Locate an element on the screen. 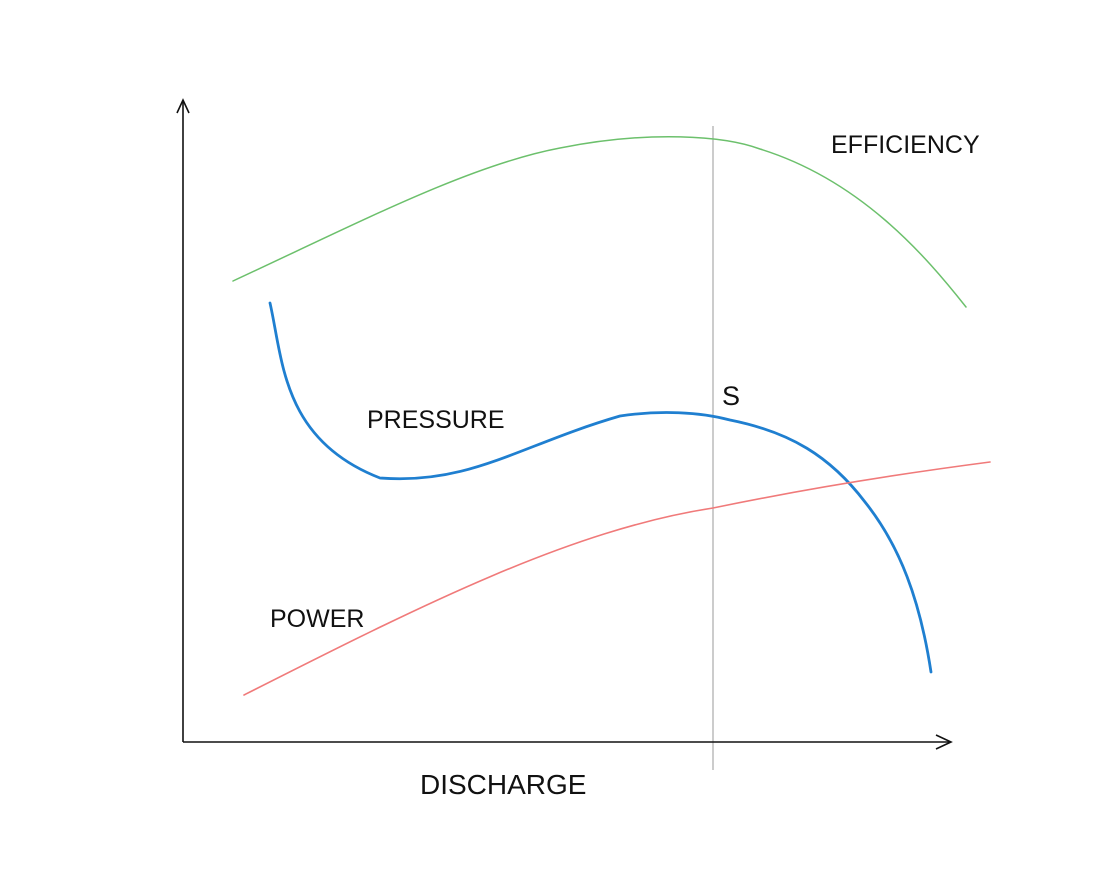 This screenshot has width=1100, height=880. efficiency-curve is located at coordinates (599, 222).